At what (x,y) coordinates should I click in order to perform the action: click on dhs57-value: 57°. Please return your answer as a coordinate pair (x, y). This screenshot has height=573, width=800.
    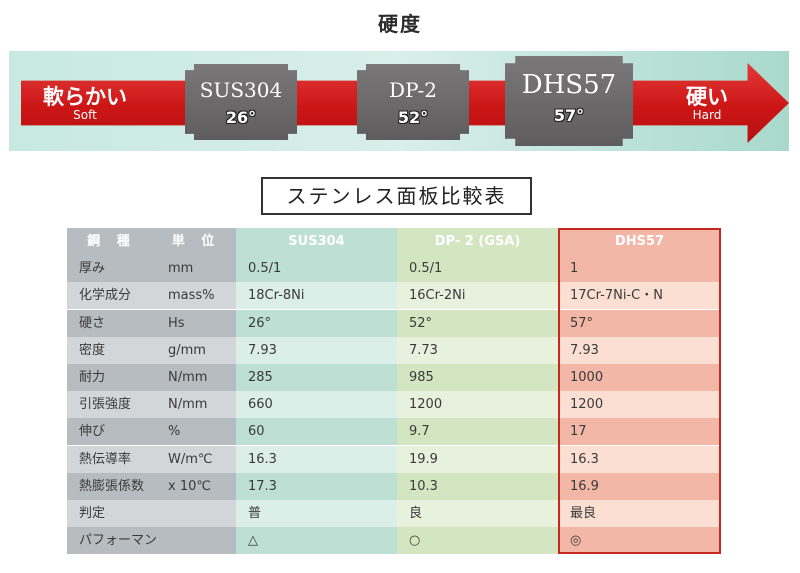
    Looking at the image, I should click on (639, 323).